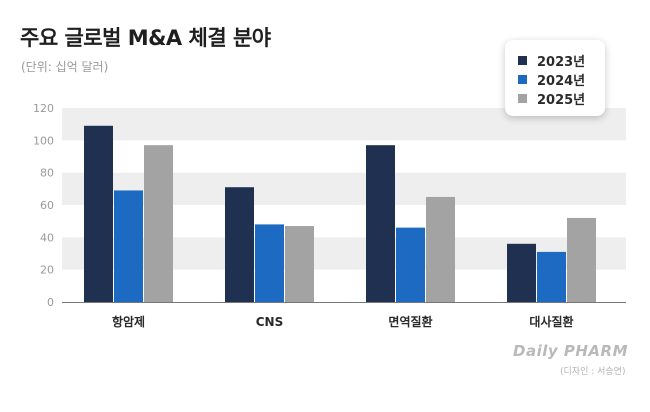 The width and height of the screenshot is (650, 412). I want to click on legend-label-2024: 2024년, so click(561, 81).